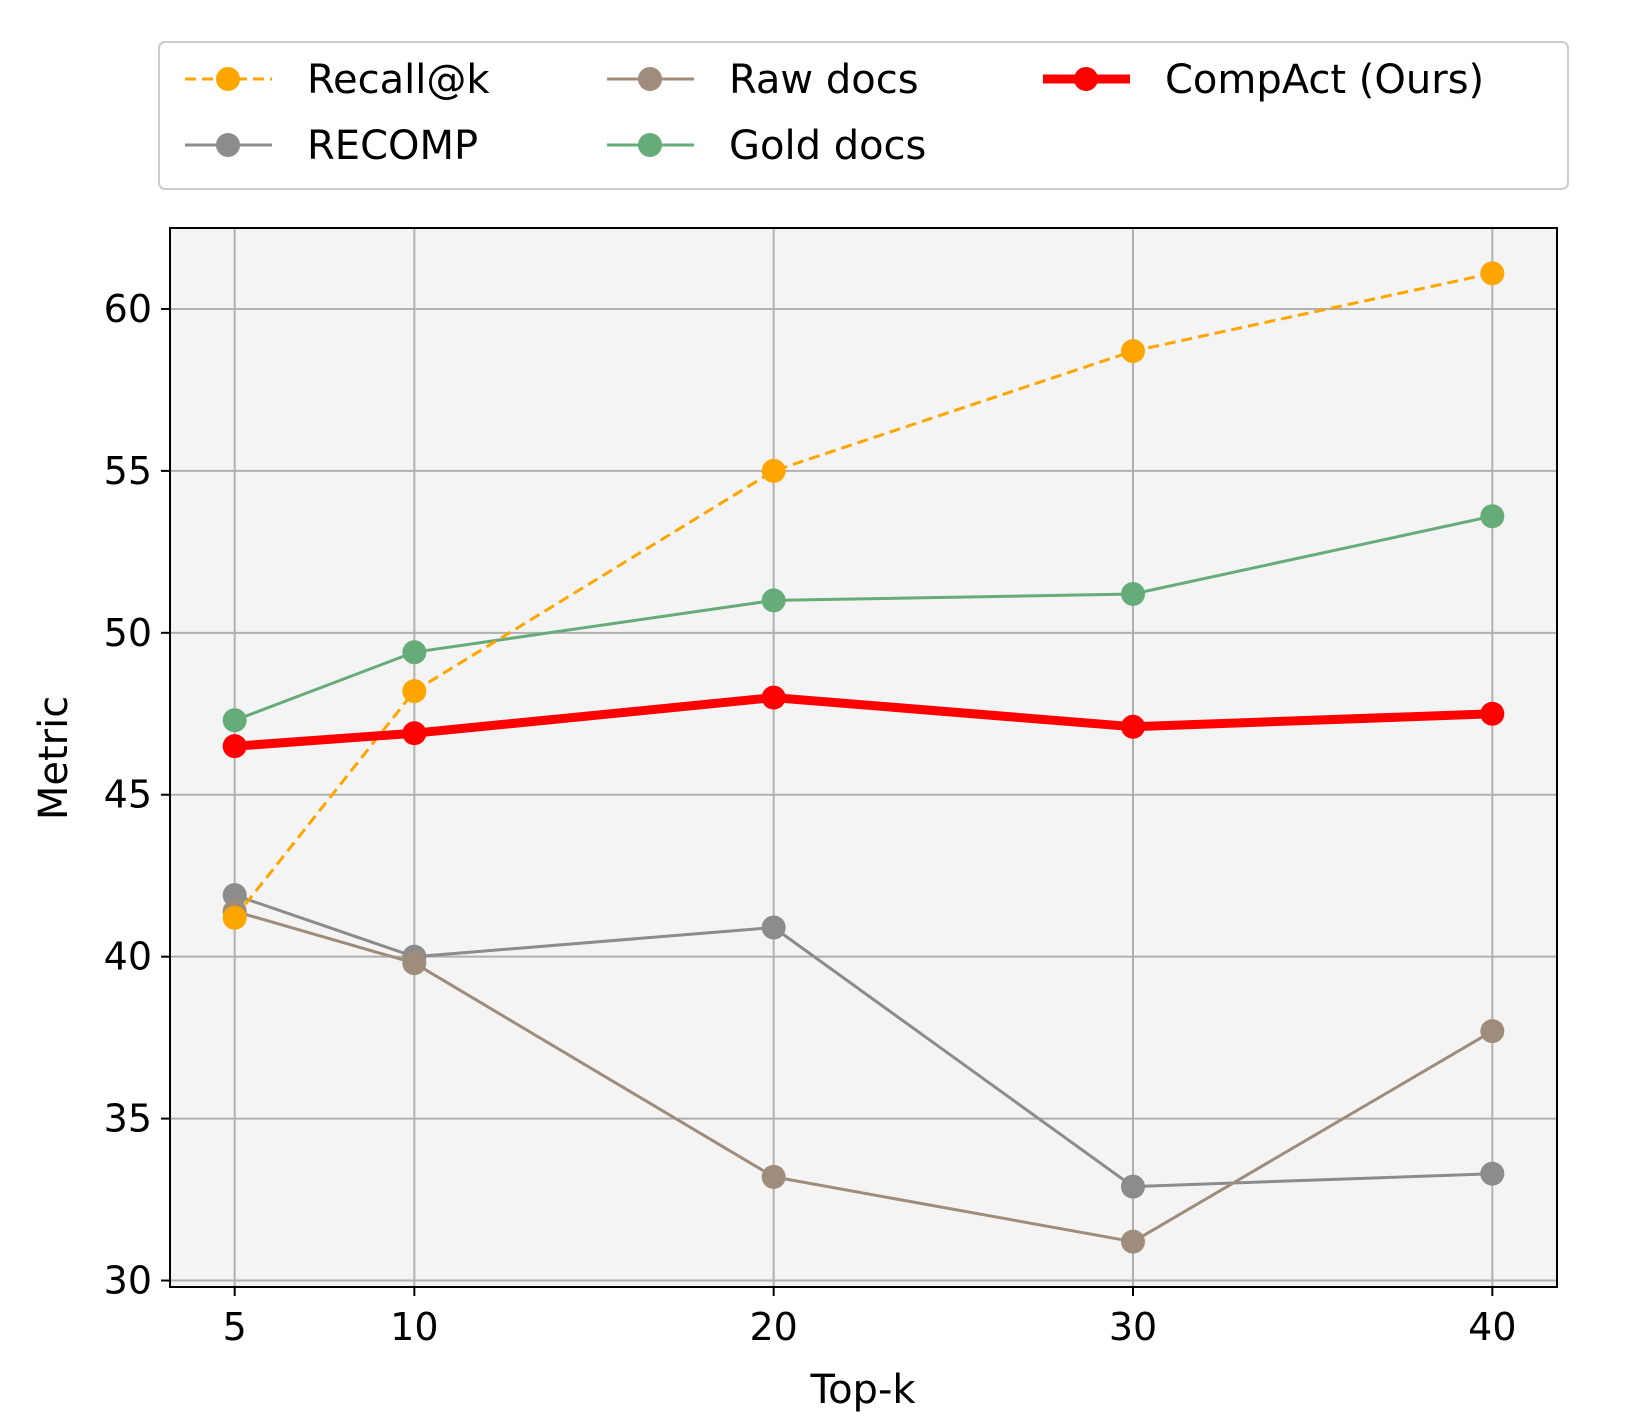  Describe the element at coordinates (824, 80) in the screenshot. I see `legend-label: Raw docs` at that location.